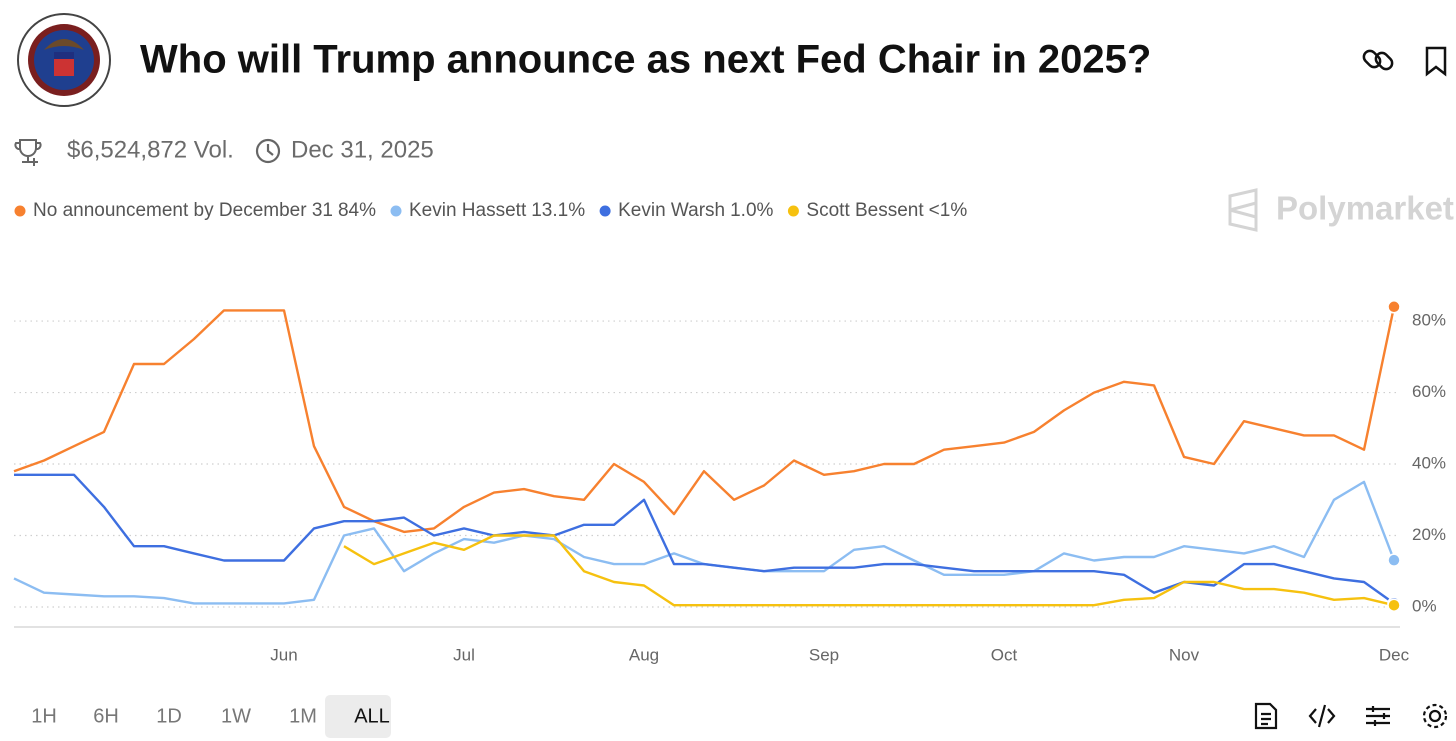  What do you see at coordinates (1378, 716) in the screenshot?
I see `filter-icon` at bounding box center [1378, 716].